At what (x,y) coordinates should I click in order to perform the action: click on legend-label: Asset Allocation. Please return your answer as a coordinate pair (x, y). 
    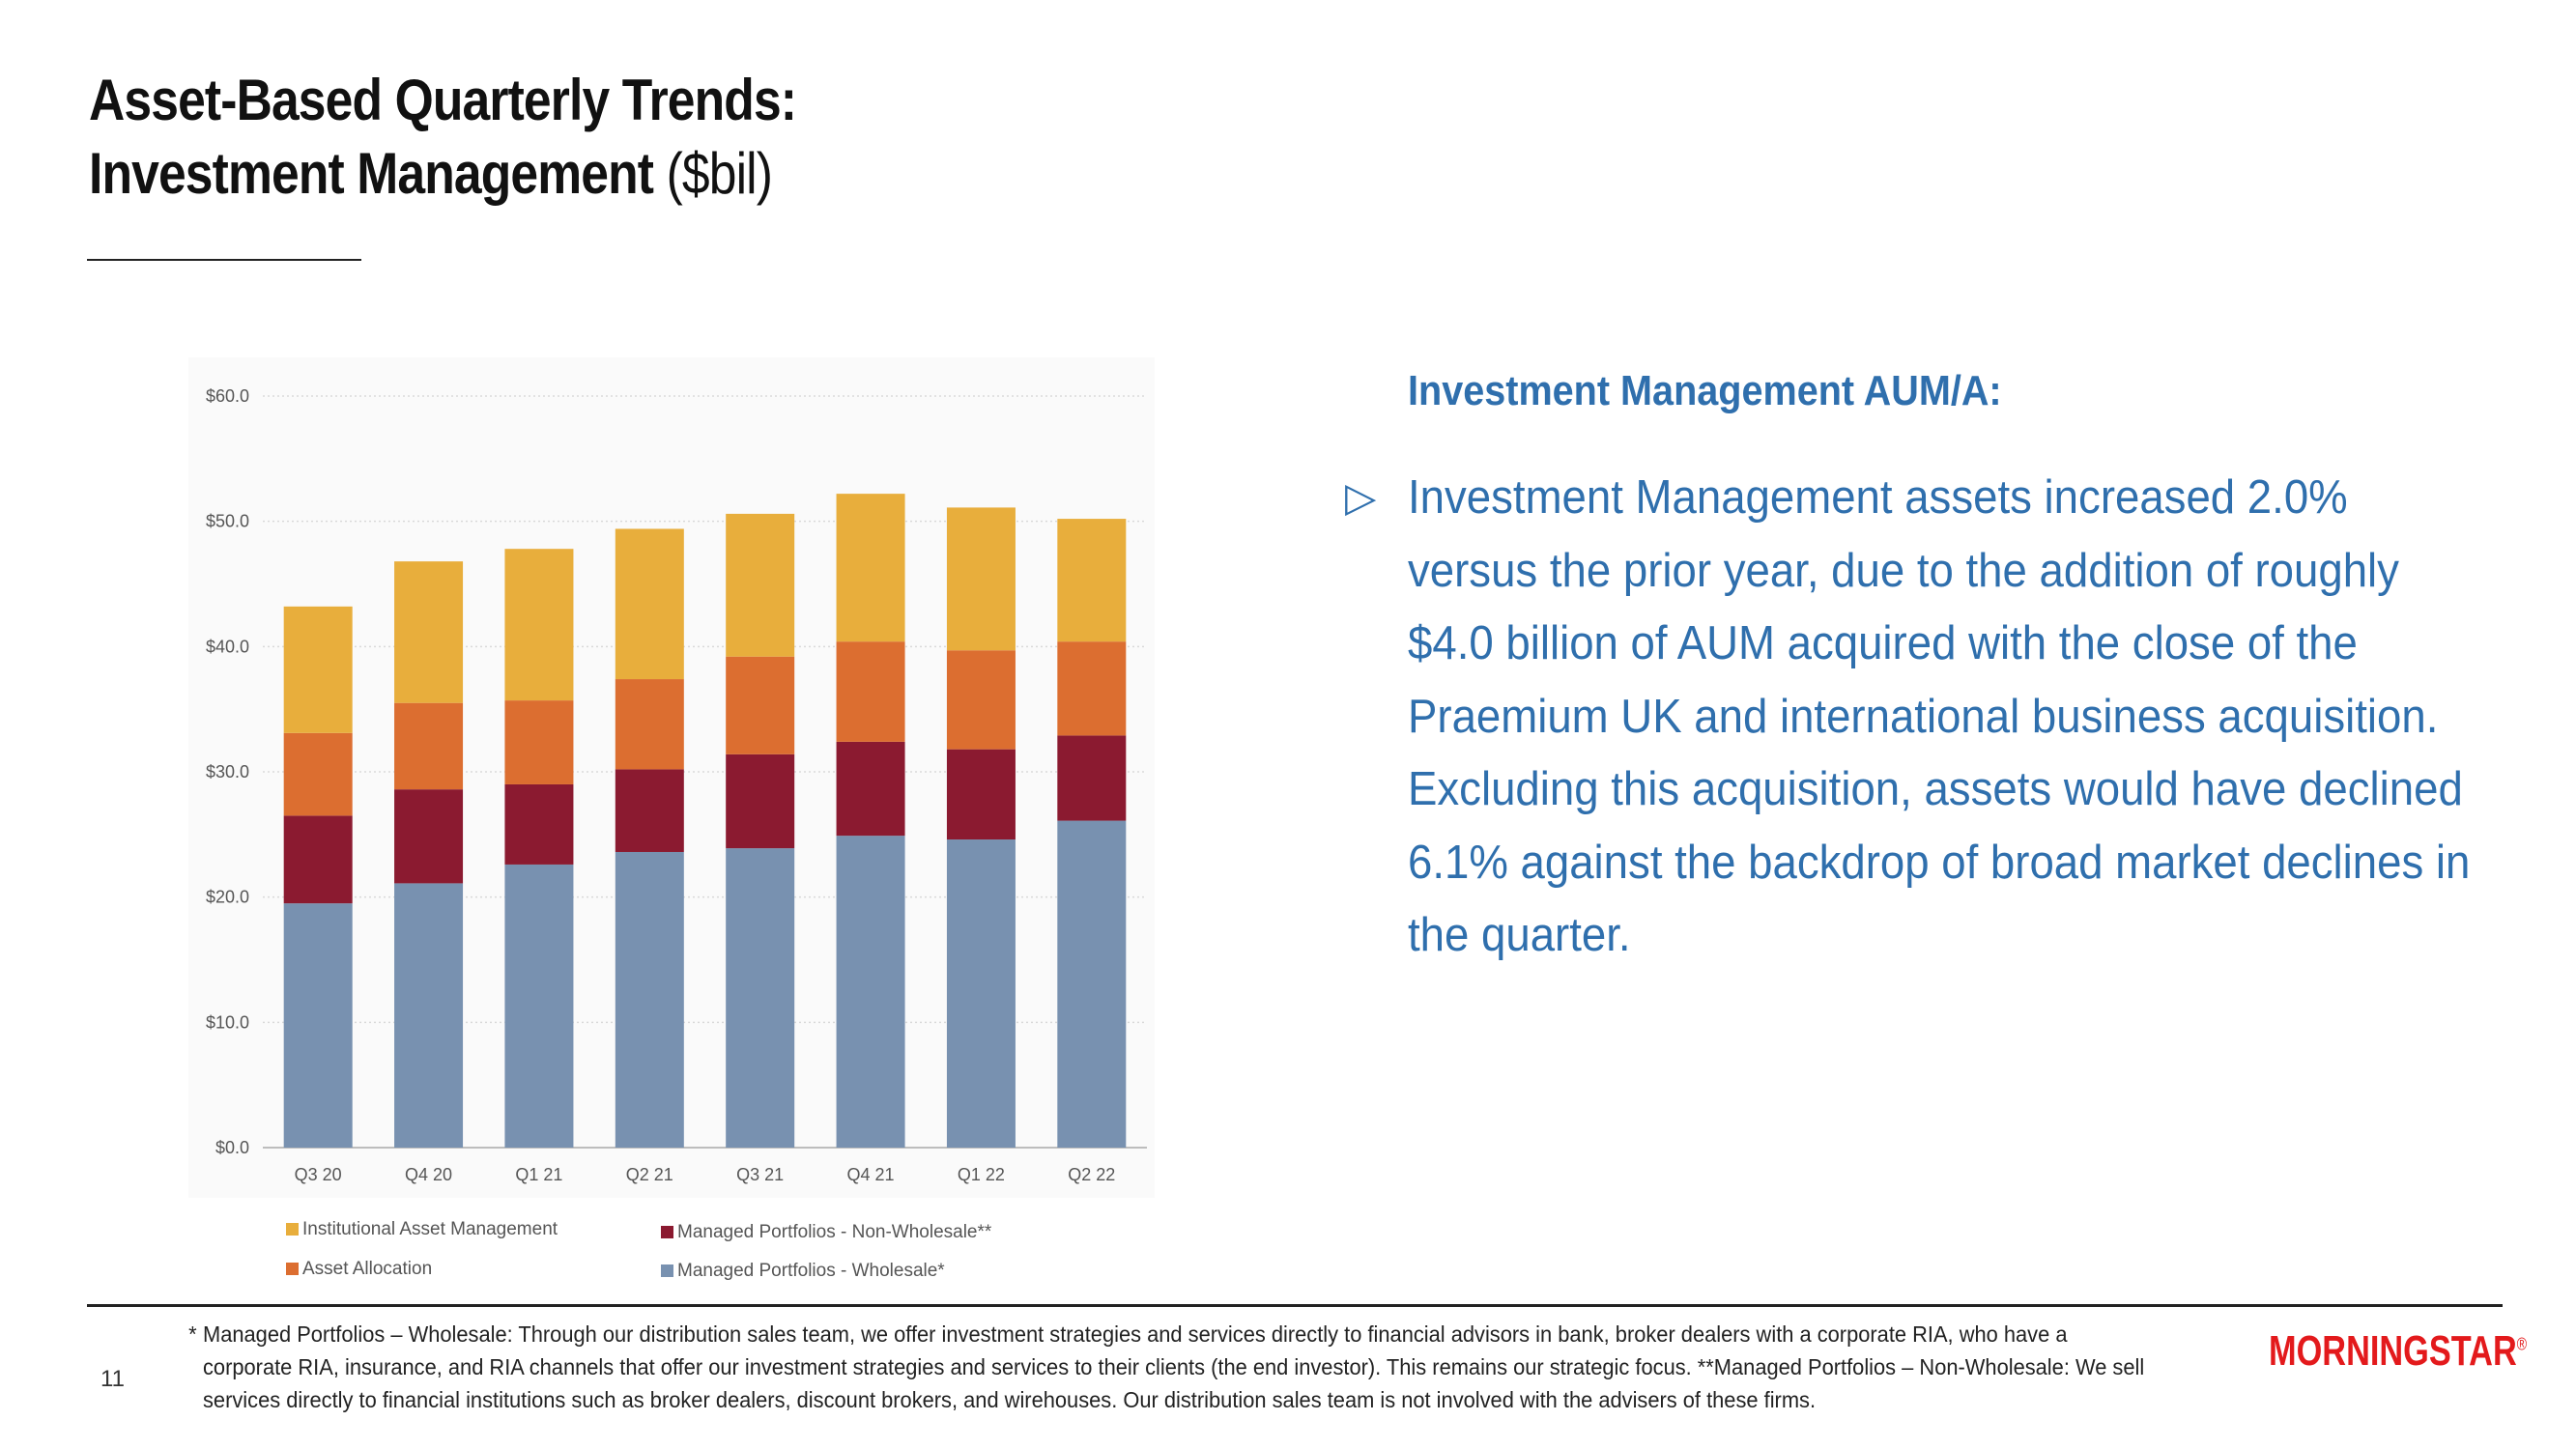
    Looking at the image, I should click on (368, 1269).